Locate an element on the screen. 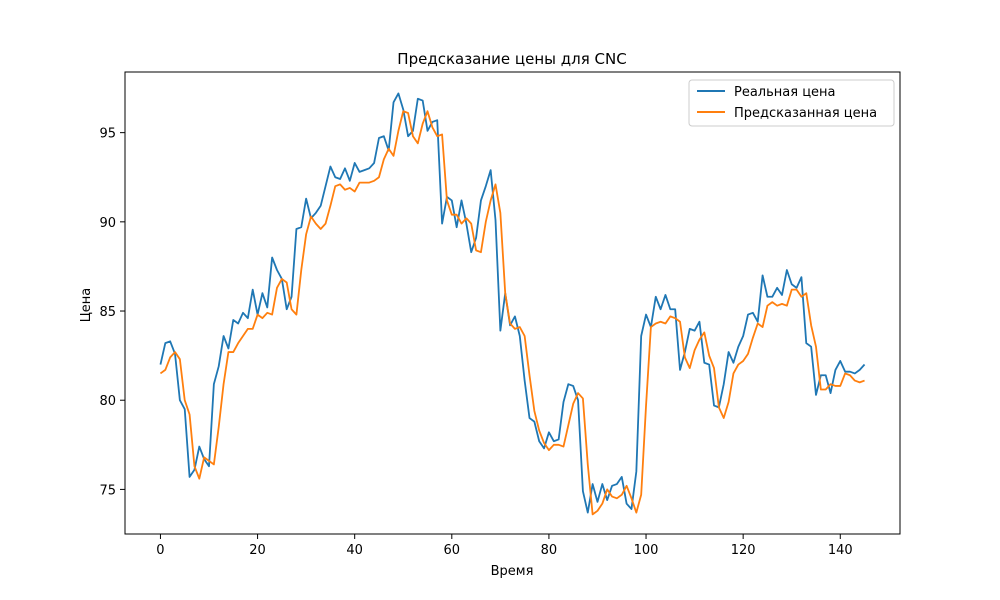 This screenshot has height=600, width=1000. x-tick-label: 120 is located at coordinates (743, 550).